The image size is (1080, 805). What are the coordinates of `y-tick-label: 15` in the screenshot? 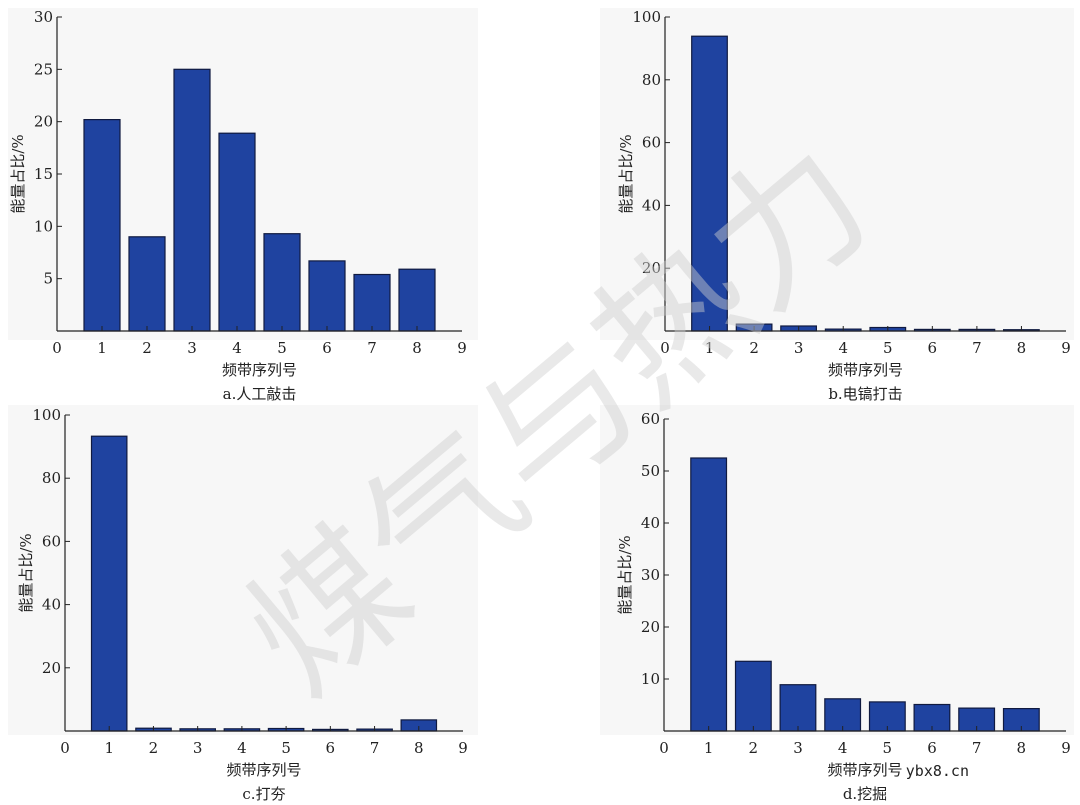 It's located at (43, 174).